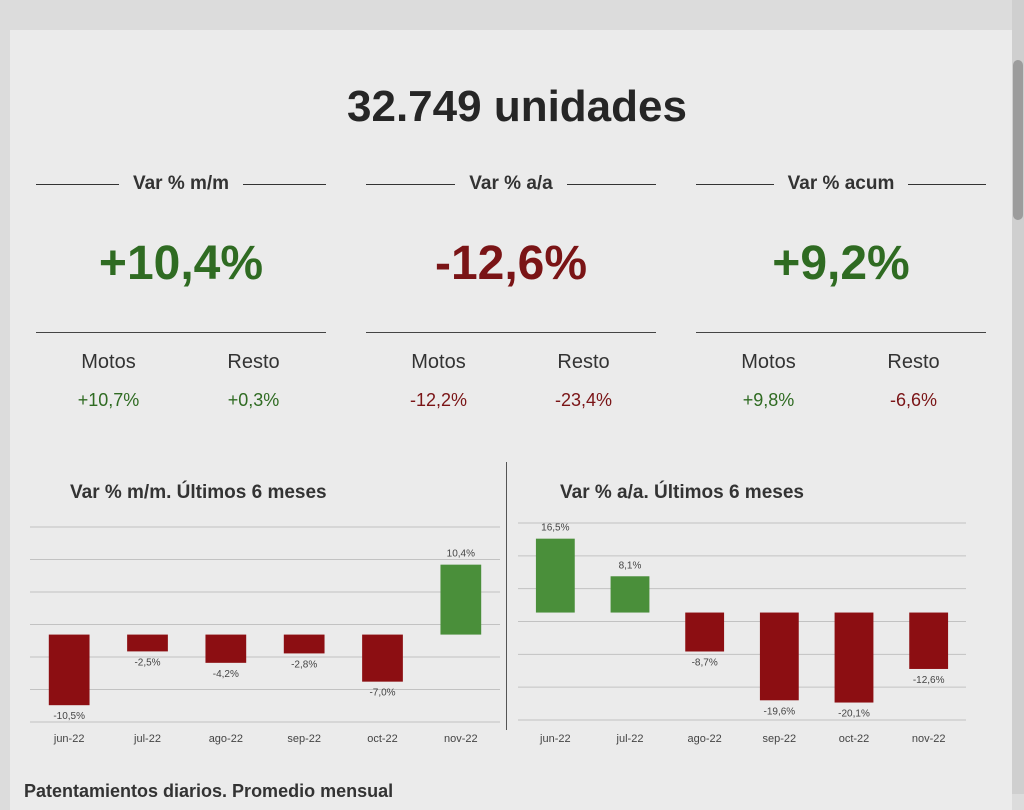 The height and width of the screenshot is (810, 1024). What do you see at coordinates (108, 400) in the screenshot?
I see `kpi-sub-value-motos: +10,7%` at bounding box center [108, 400].